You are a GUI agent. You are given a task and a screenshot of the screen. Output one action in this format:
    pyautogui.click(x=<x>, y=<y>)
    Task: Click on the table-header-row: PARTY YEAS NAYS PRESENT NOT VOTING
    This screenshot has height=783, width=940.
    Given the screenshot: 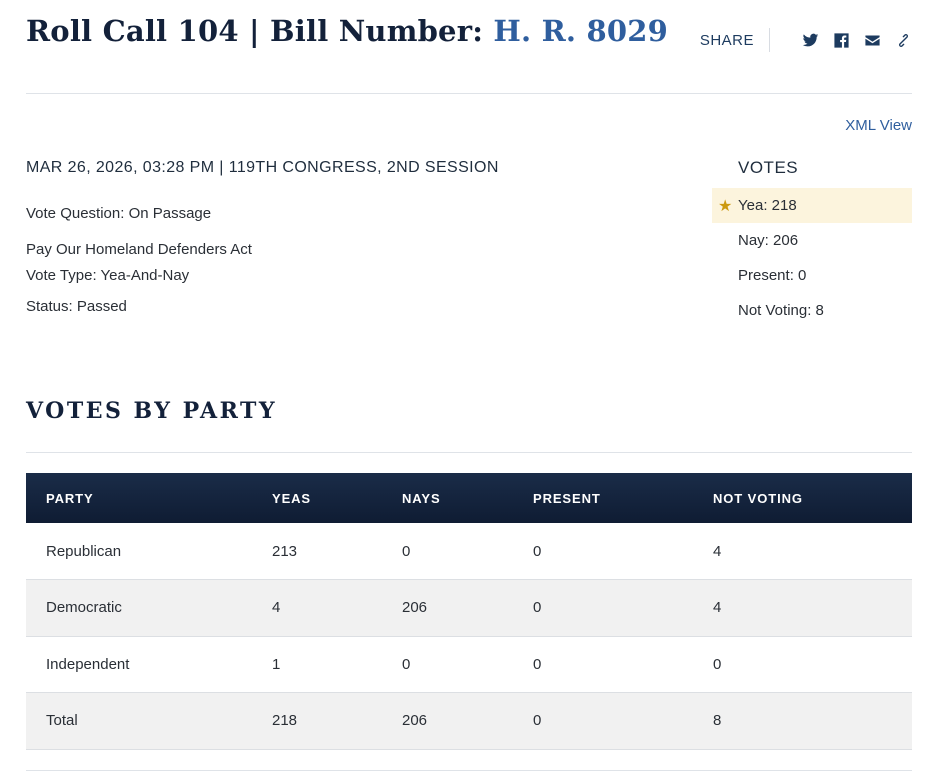 What is the action you would take?
    pyautogui.click(x=469, y=498)
    